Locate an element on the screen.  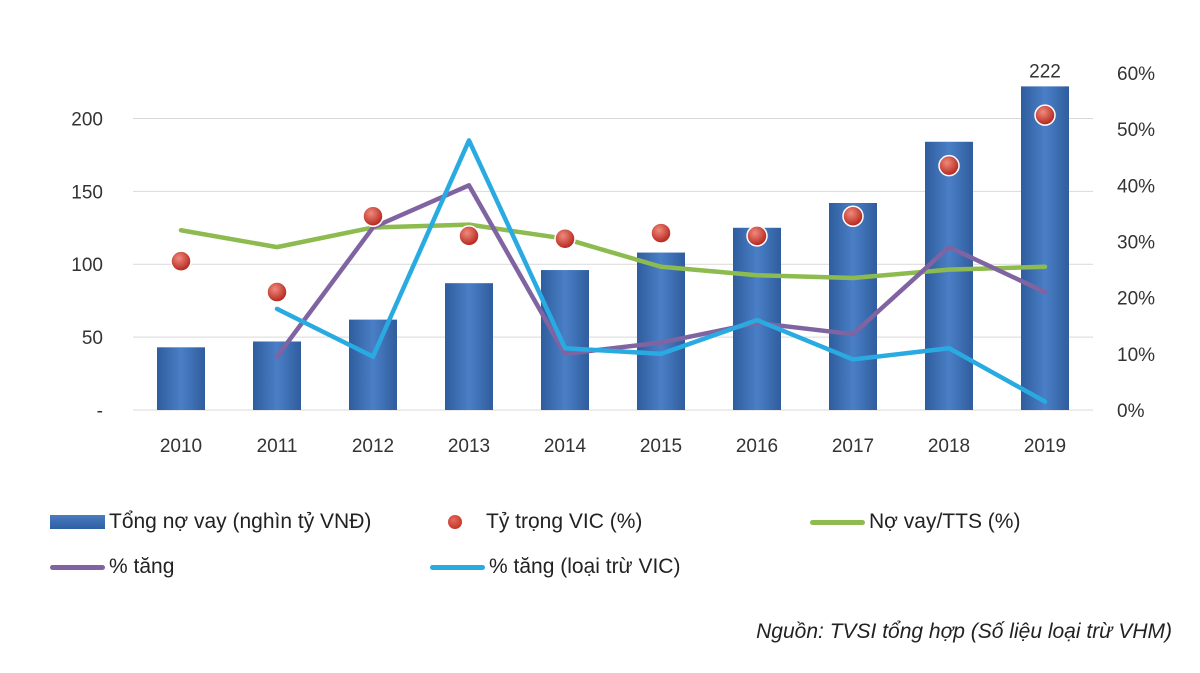
legend-purple-line-swatch is located at coordinates (77, 567).